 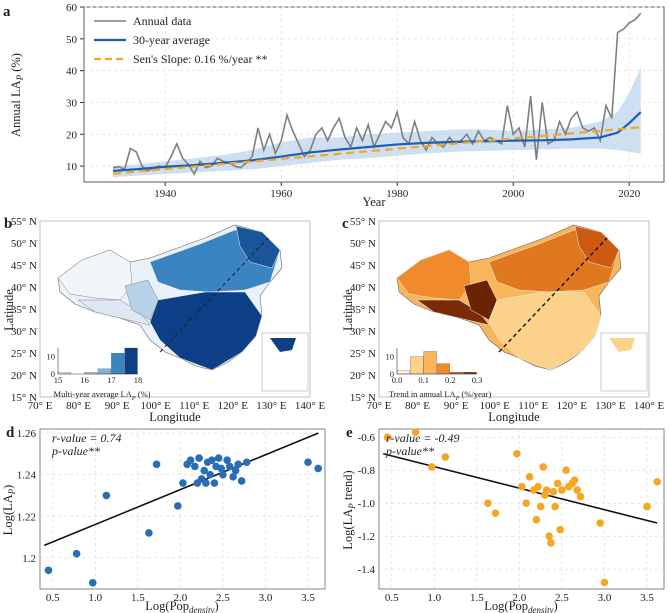 What do you see at coordinates (183, 520) in the screenshot?
I see `scatter-points-d` at bounding box center [183, 520].